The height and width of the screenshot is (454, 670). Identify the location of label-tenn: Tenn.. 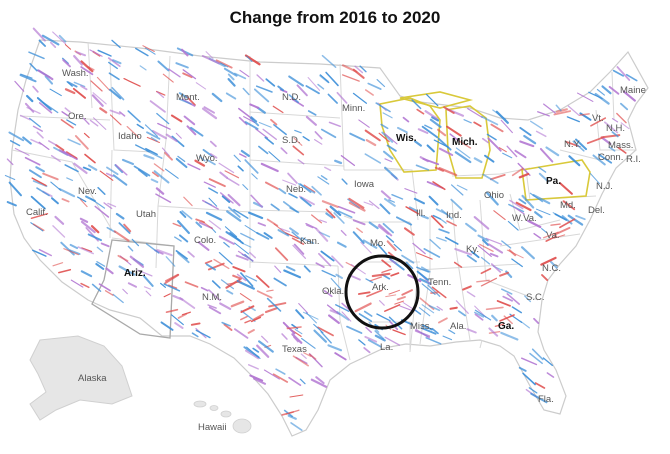
(439, 282).